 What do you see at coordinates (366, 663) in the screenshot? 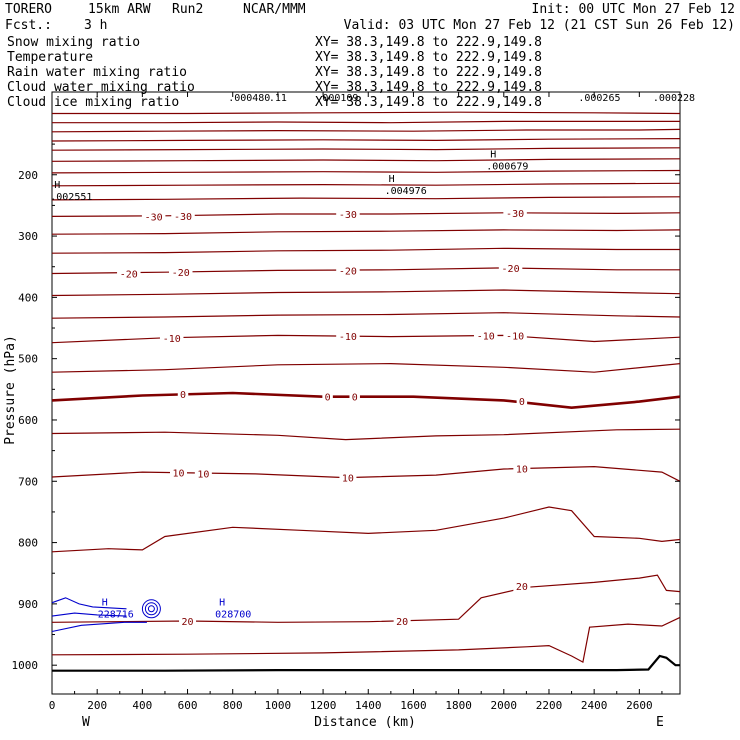
I see `terrain-surface` at bounding box center [366, 663].